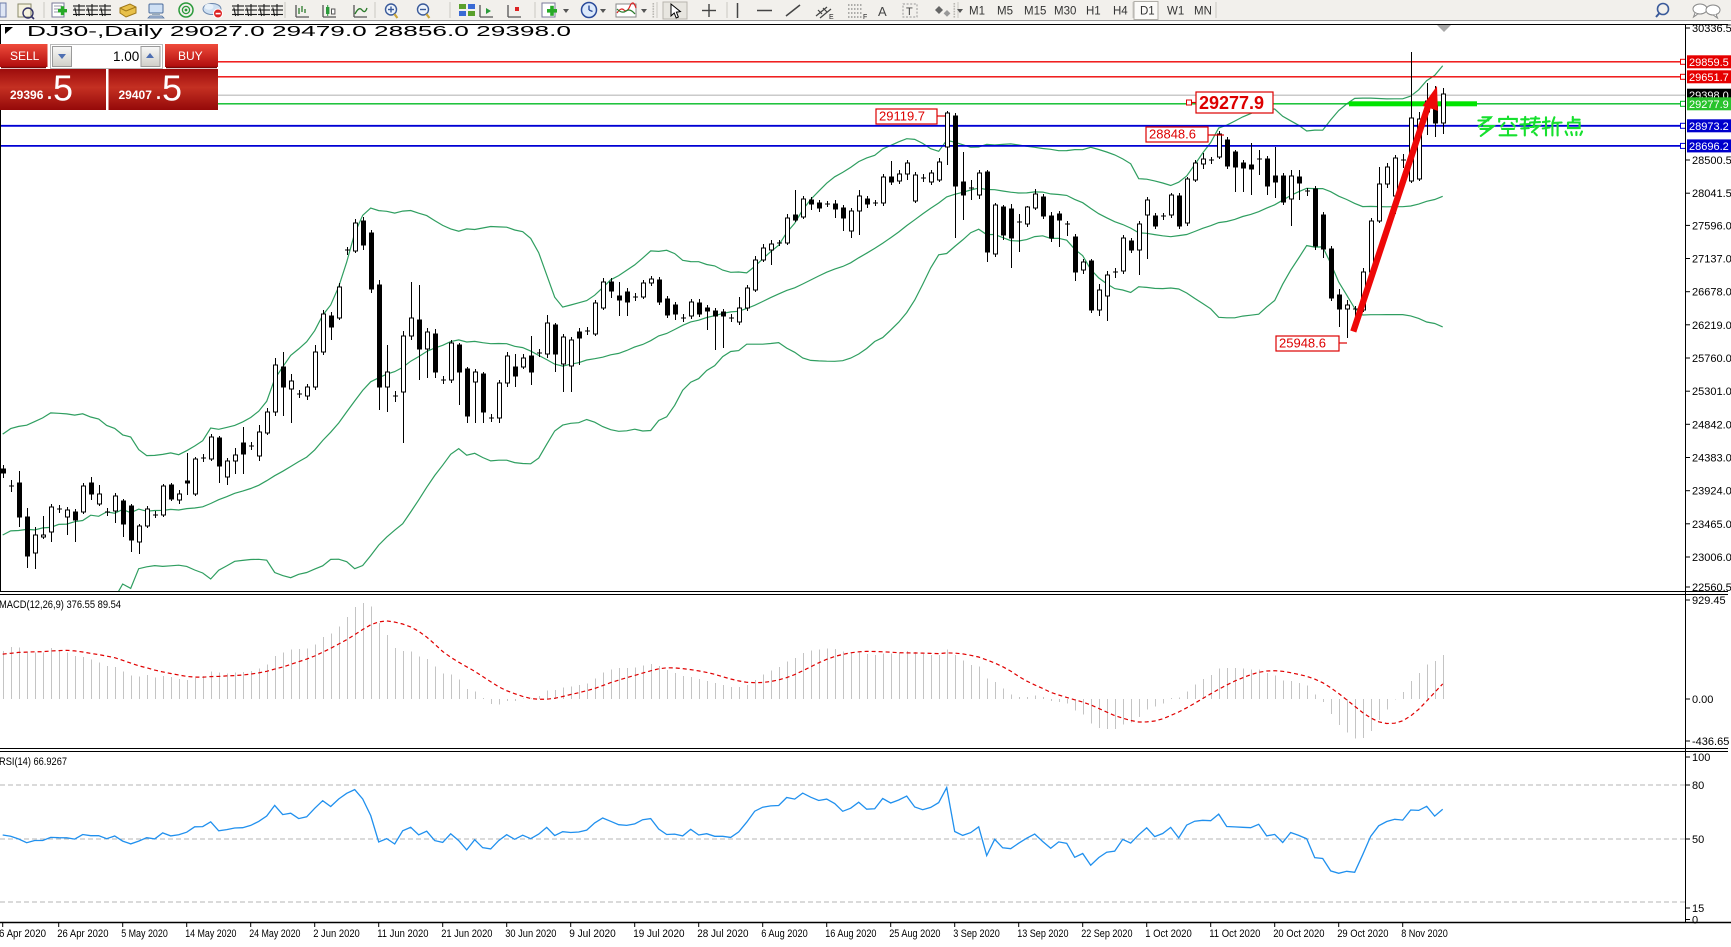 Image resolution: width=1731 pixels, height=947 pixels. I want to click on svg-text: 9 Jul 2020, so click(592, 934).